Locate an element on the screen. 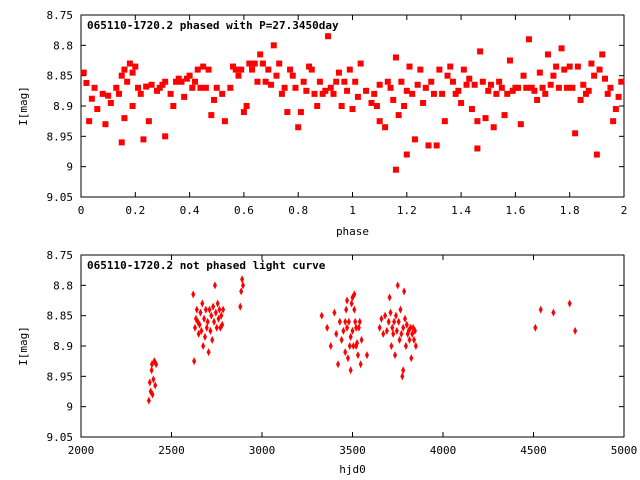  chart-title: 065110-1720.2 phased with P=27.3450day is located at coordinates (213, 25).